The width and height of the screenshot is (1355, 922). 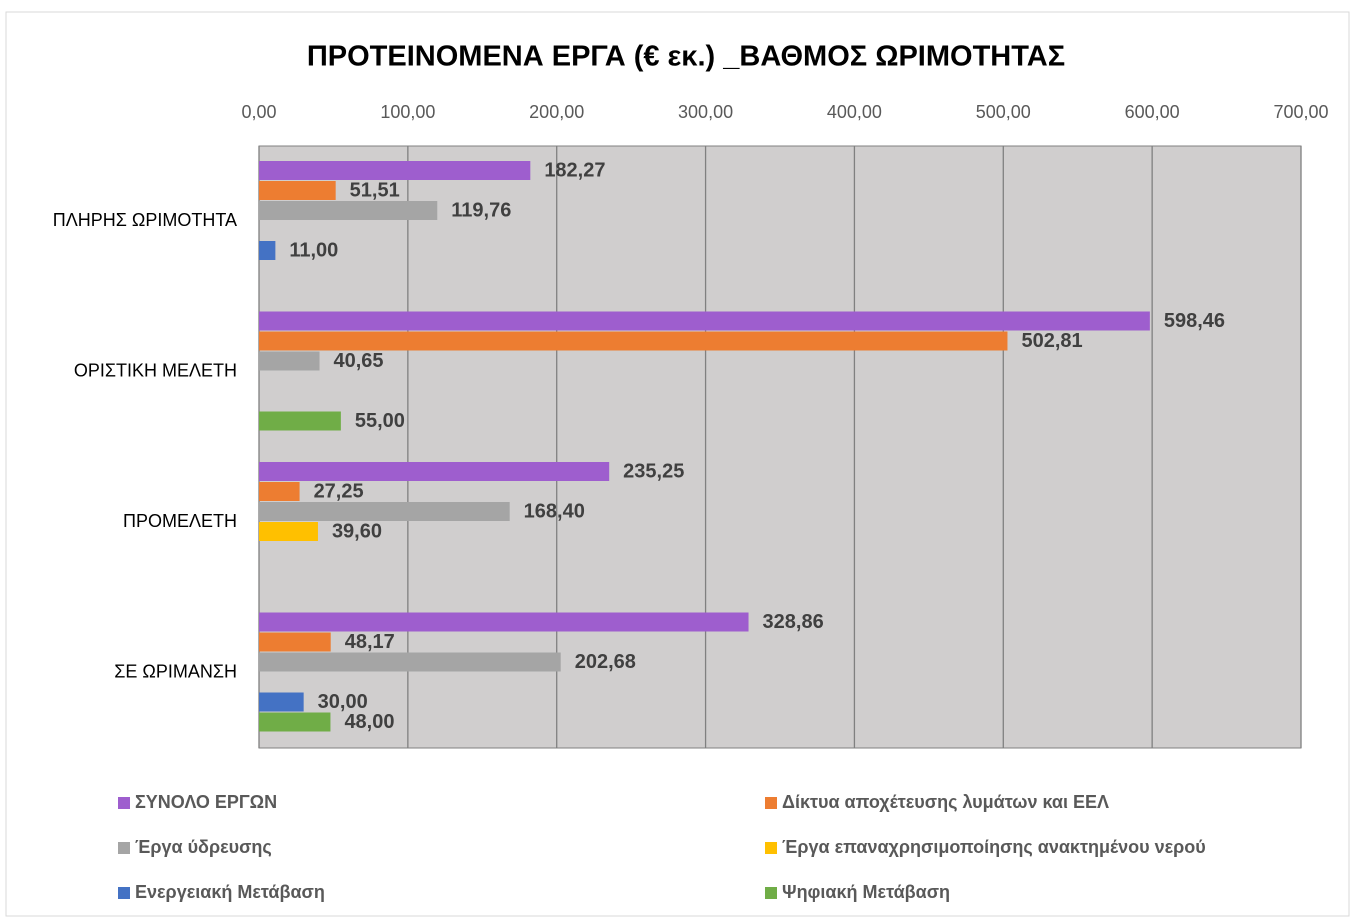 I want to click on data-label: 598,46, so click(x=1194, y=321).